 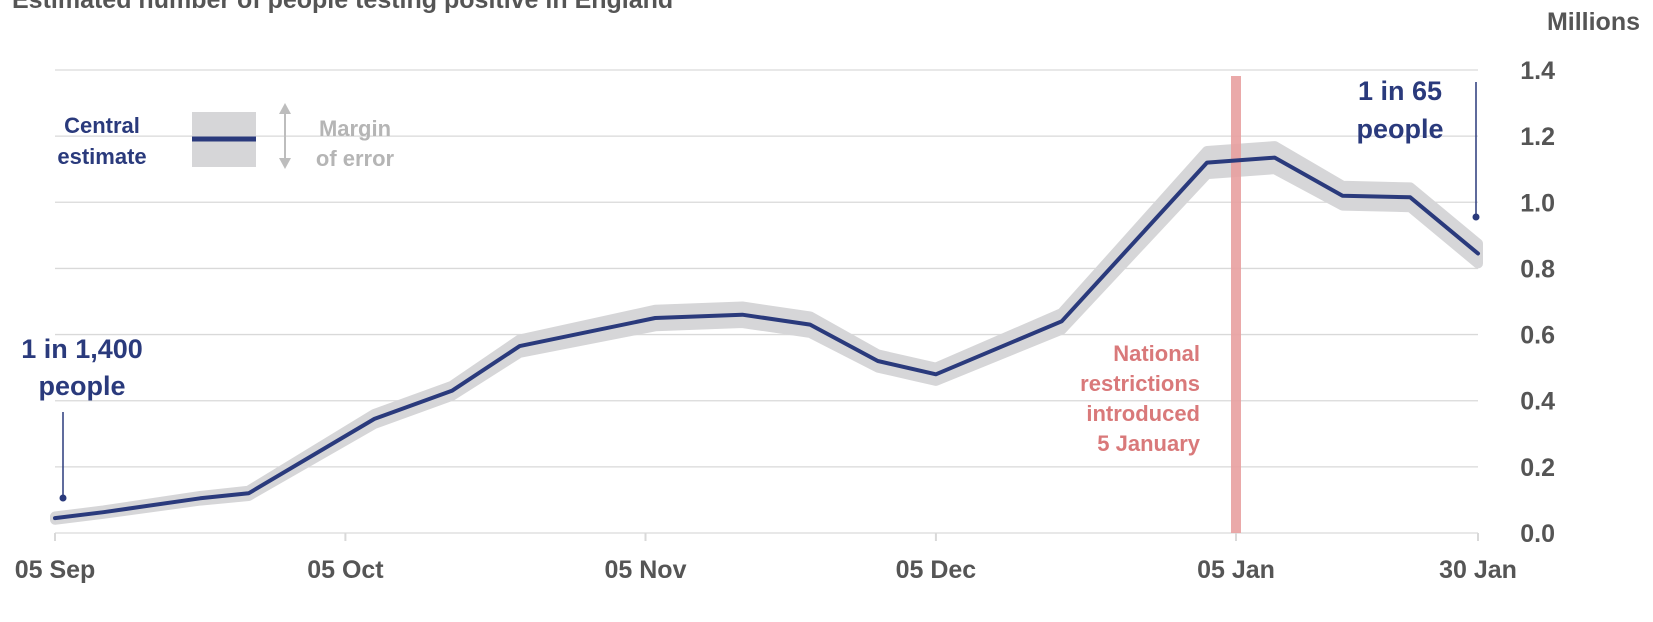 I want to click on end-annotation-line: 1 in 65, so click(x=1400, y=91).